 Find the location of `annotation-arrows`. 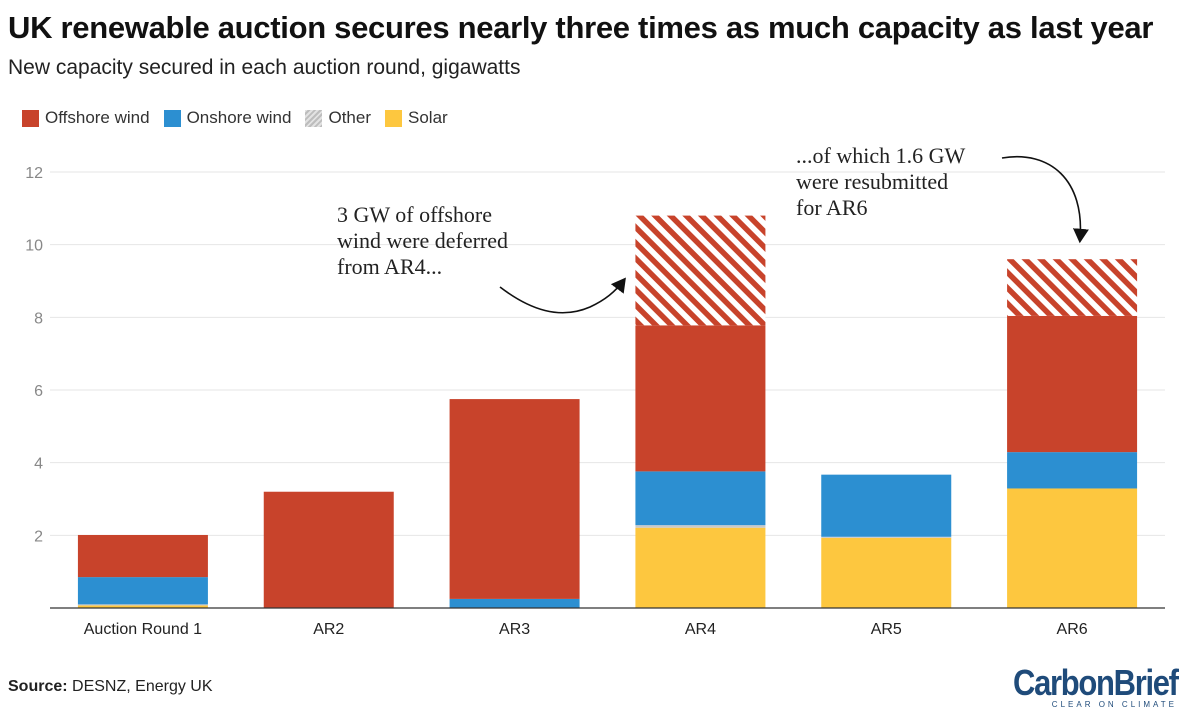

annotation-arrows is located at coordinates (794, 235).